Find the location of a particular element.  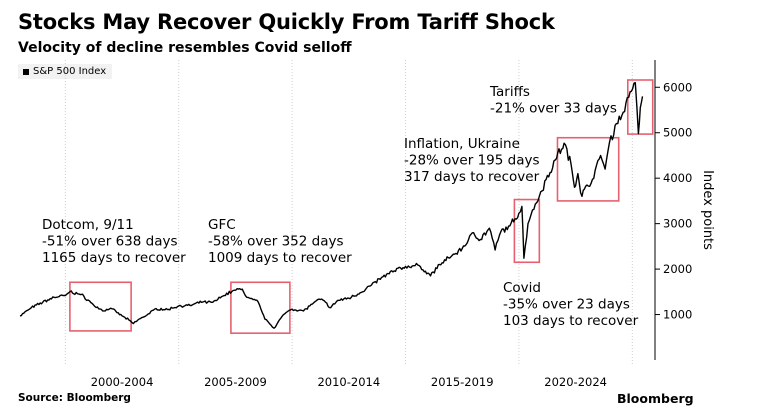

annotation-text: 103 days to recover is located at coordinates (571, 321).